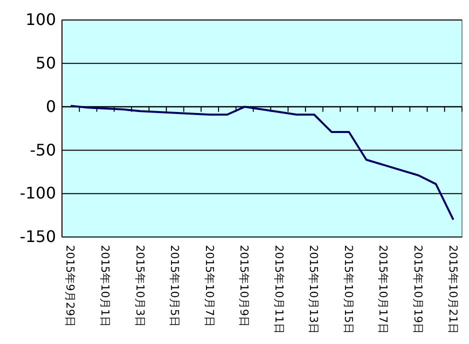  I want to click on y-tick-label: 50, so click(46, 63).